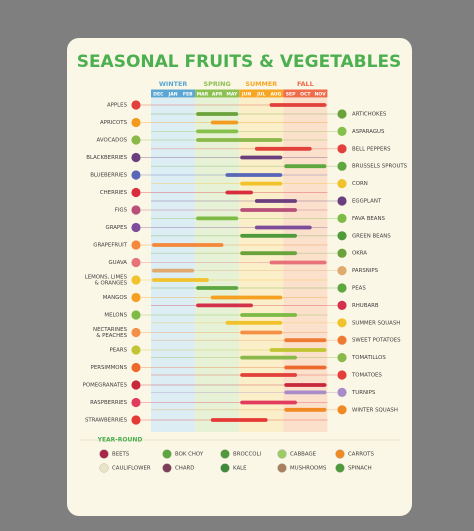  What do you see at coordinates (369, 115) in the screenshot?
I see `item-label: ARTICHOKES` at bounding box center [369, 115].